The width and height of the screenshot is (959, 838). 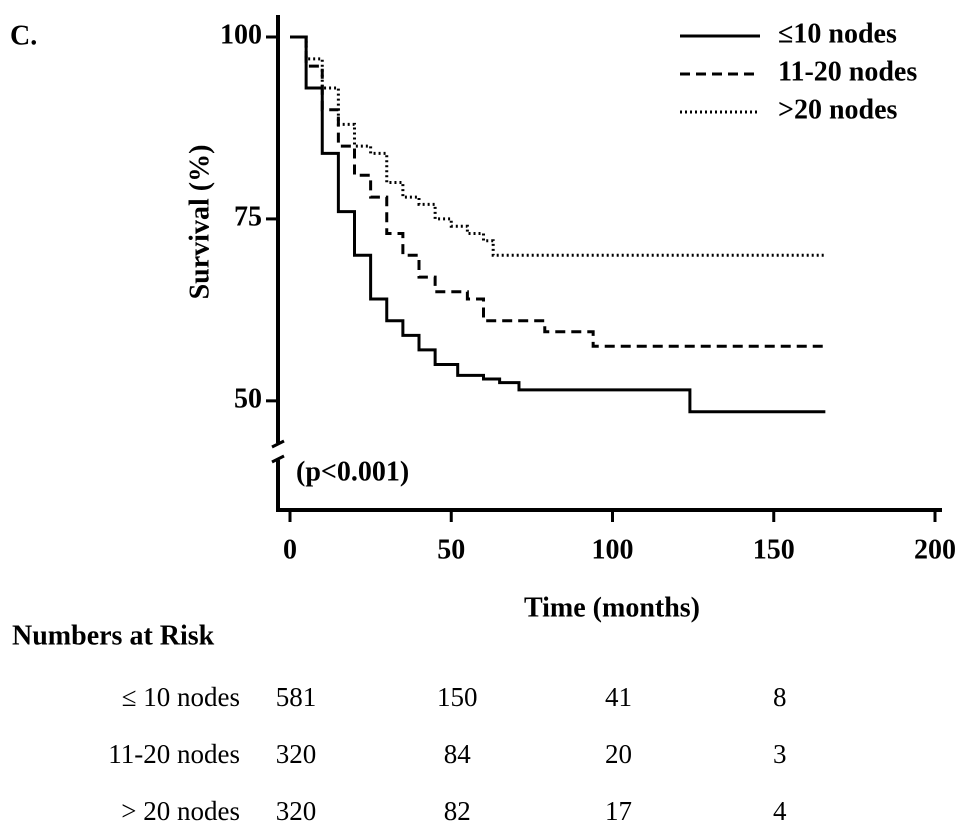 What do you see at coordinates (838, 109) in the screenshot?
I see `legend-label: >20 nodes` at bounding box center [838, 109].